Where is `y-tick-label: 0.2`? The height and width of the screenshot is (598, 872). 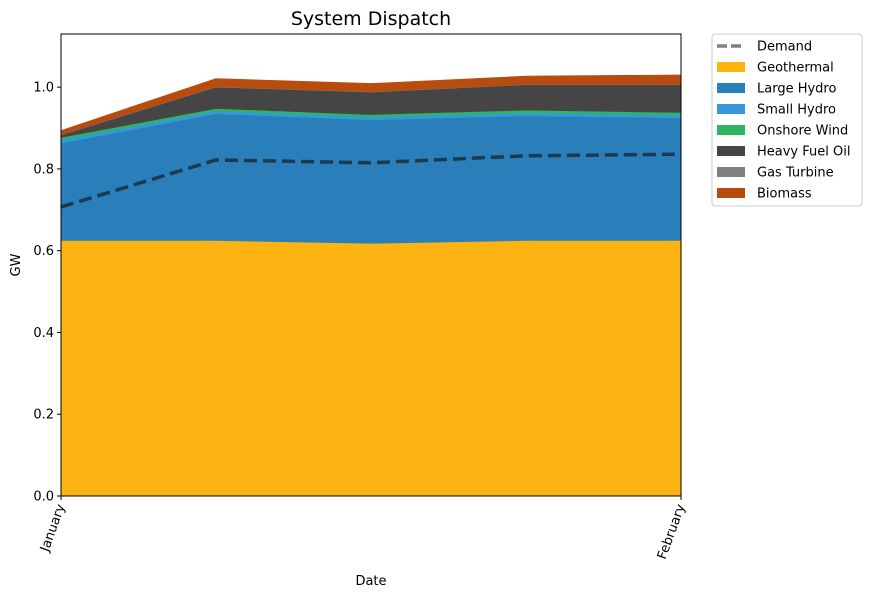
y-tick-label: 0.2 is located at coordinates (43, 415).